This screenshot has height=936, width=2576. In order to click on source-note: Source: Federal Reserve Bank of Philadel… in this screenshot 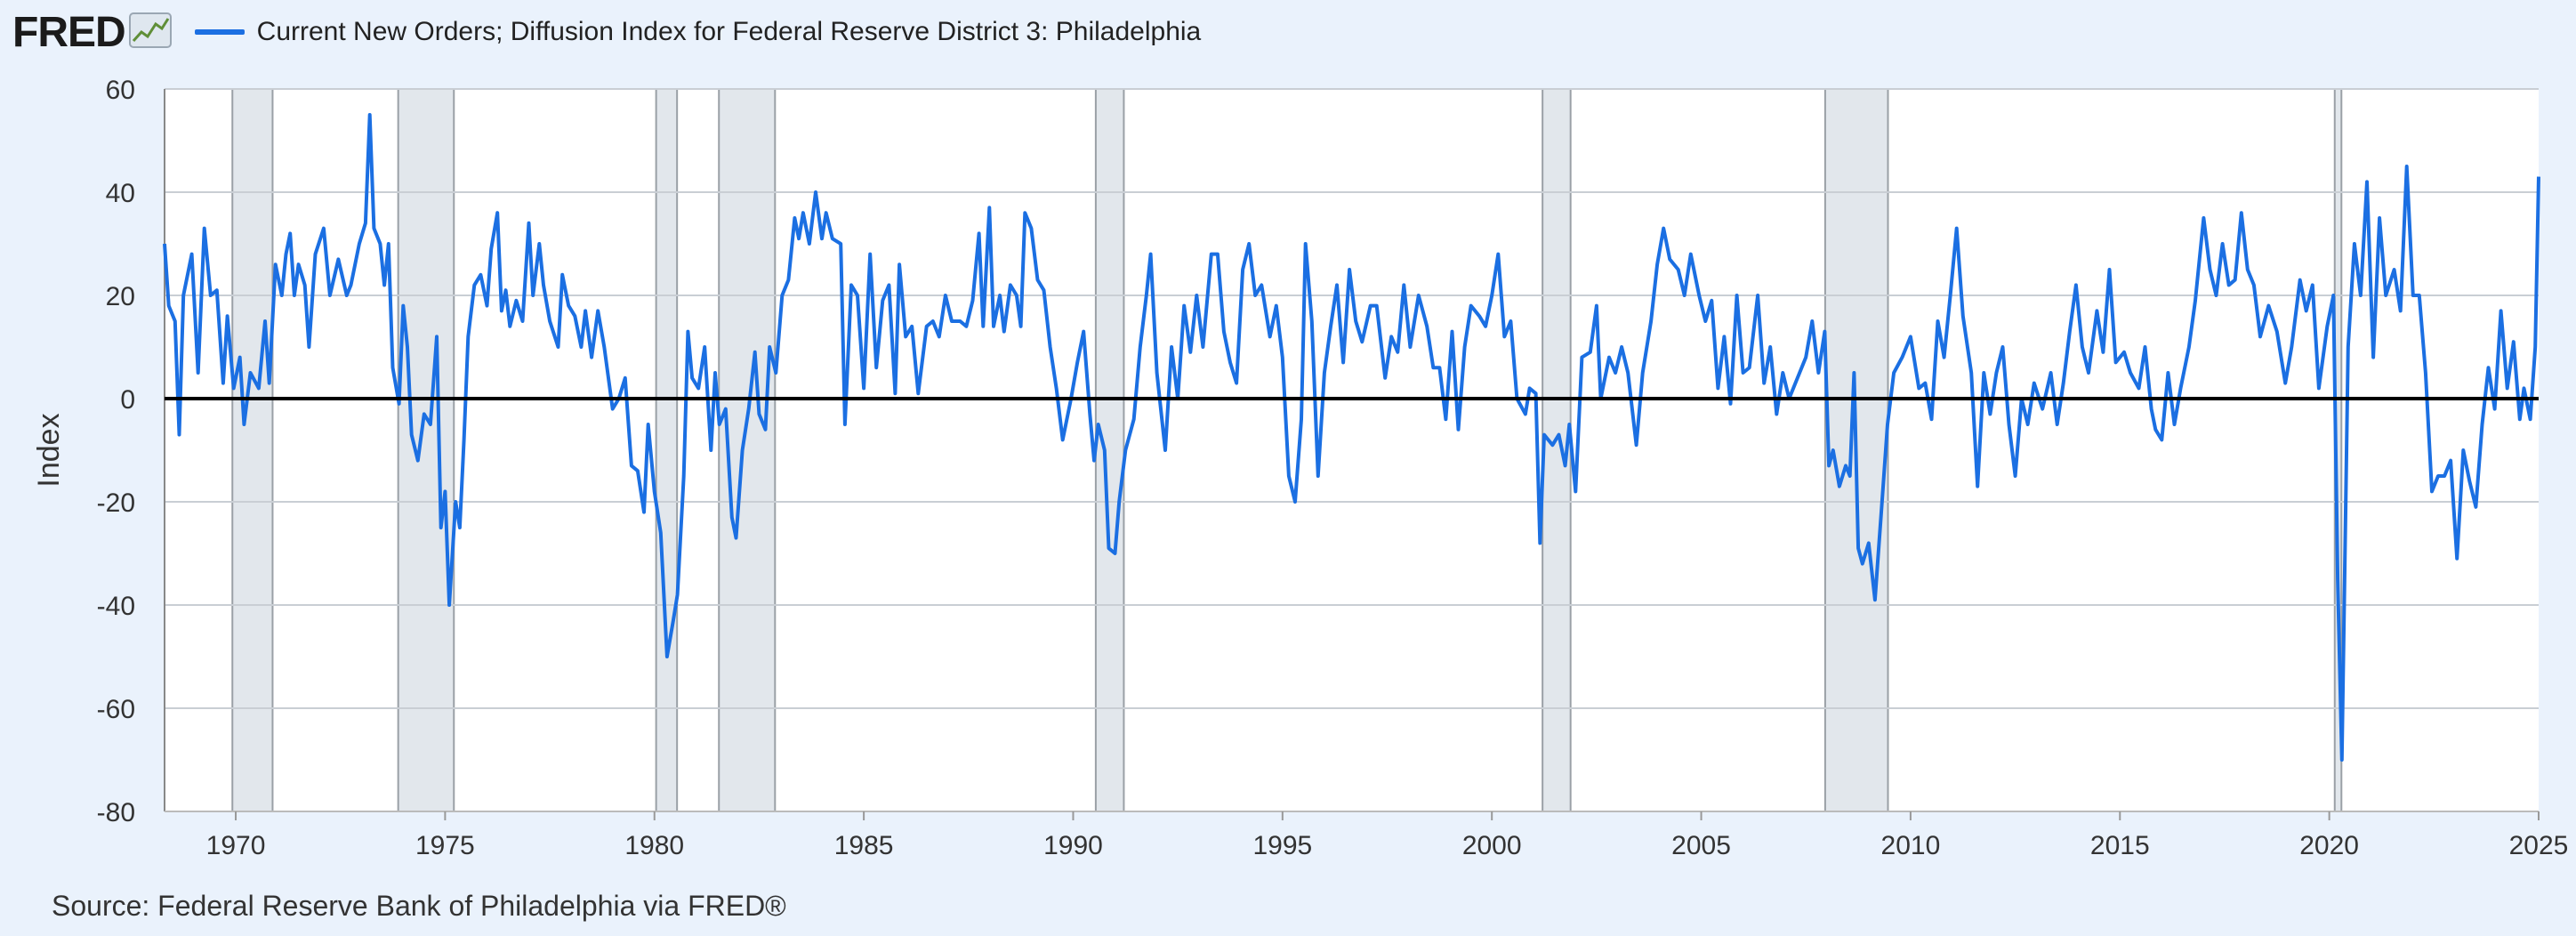, I will do `click(419, 906)`.